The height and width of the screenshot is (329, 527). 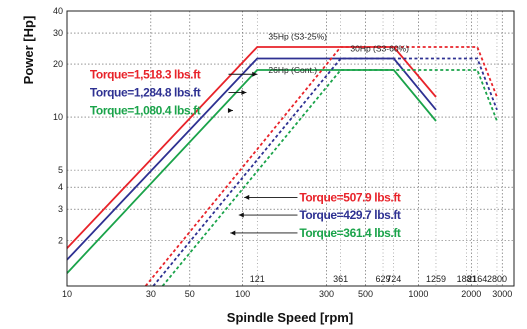 I want to click on speed-marker-label: 361, so click(x=340, y=279).